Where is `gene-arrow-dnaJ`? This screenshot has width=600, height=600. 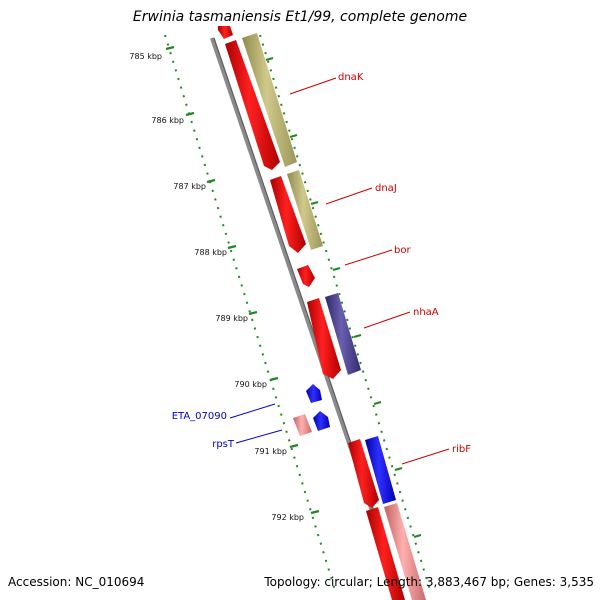
gene-arrow-dnaJ is located at coordinates (288, 214).